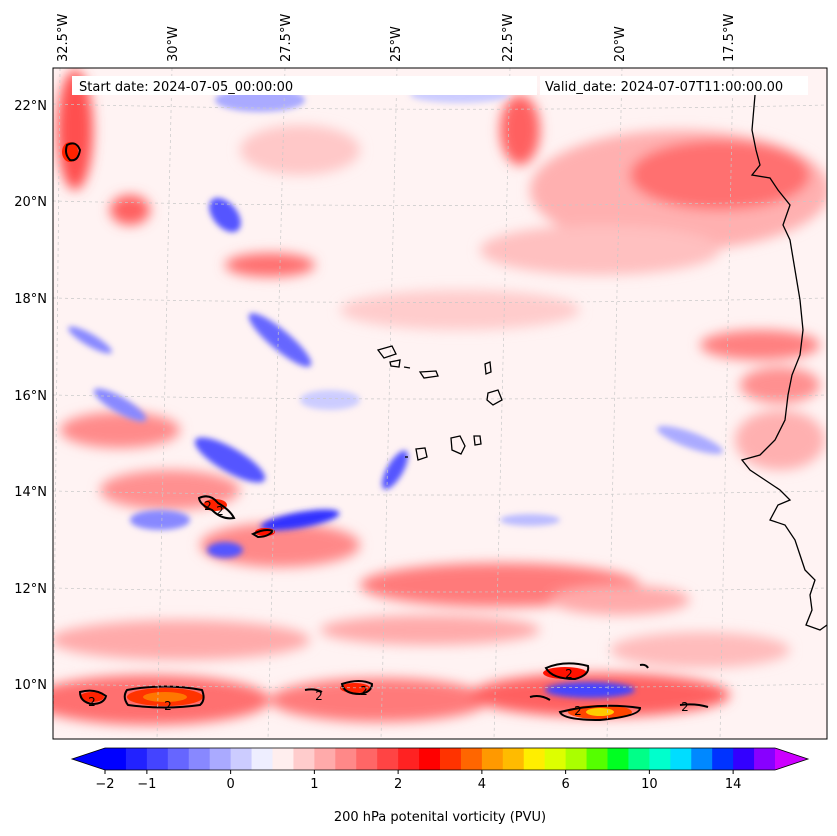 The height and width of the screenshot is (836, 837). Describe the element at coordinates (63, 38) in the screenshot. I see `lon-label: 32.5°W` at that location.